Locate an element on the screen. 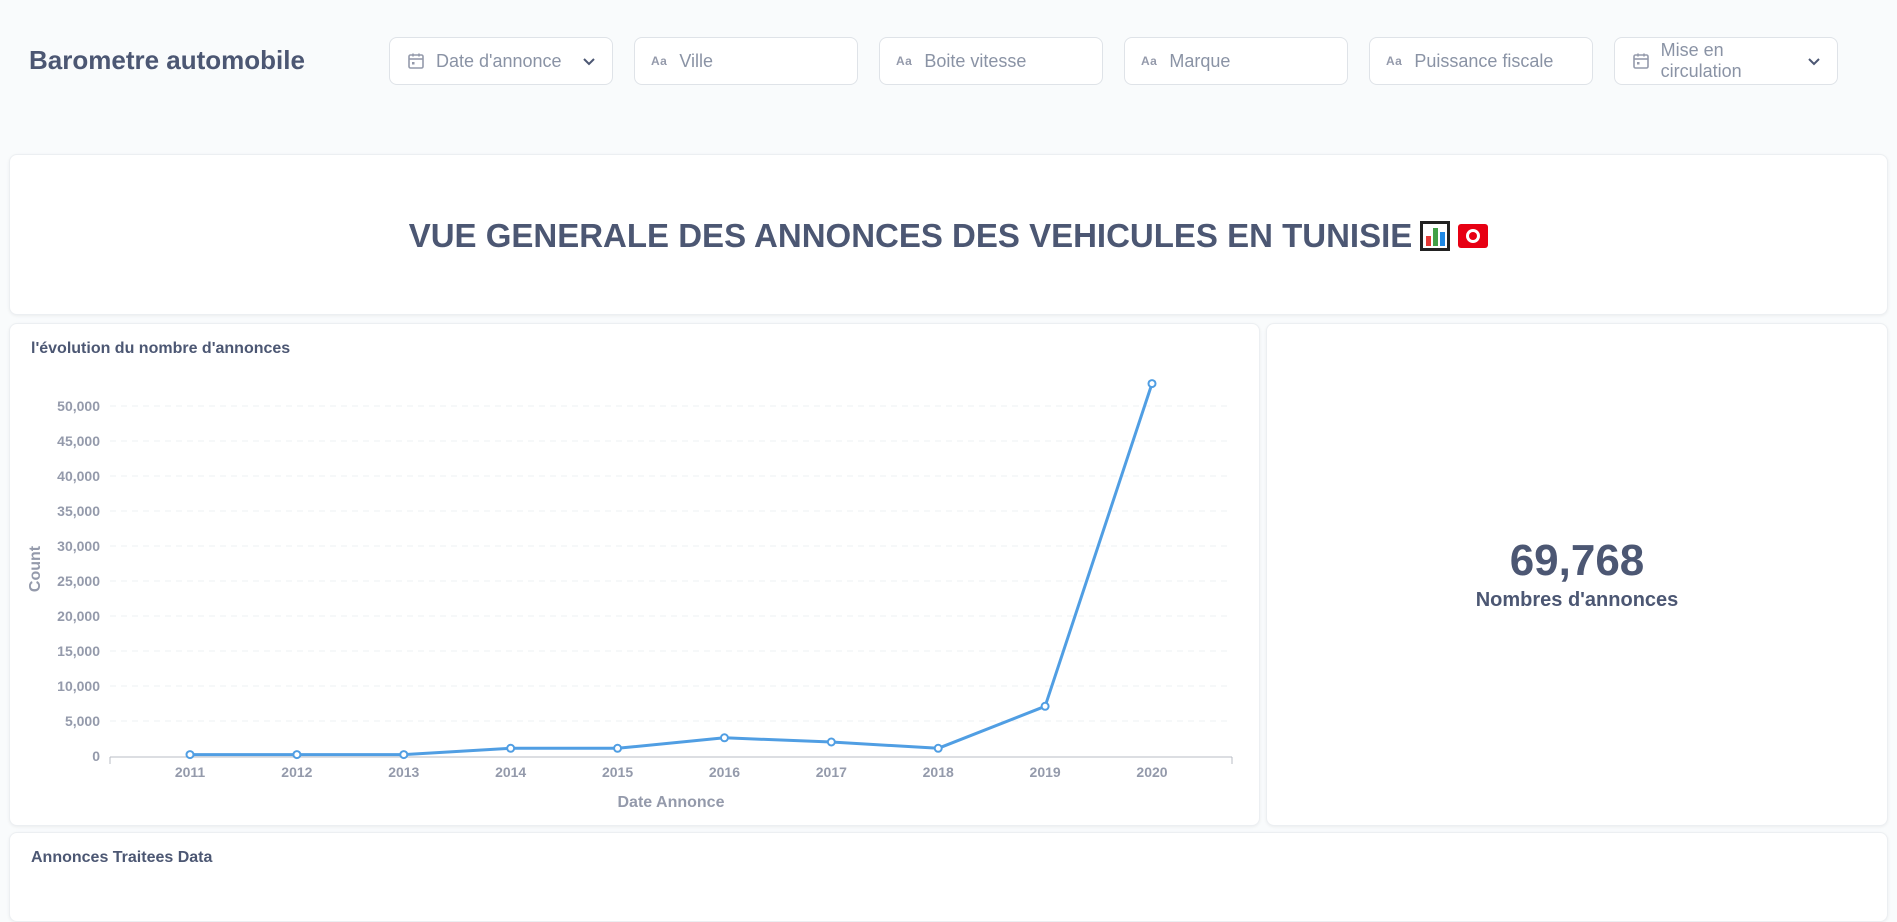 This screenshot has height=922, width=1897. x-tick-label: 2016 is located at coordinates (724, 772).